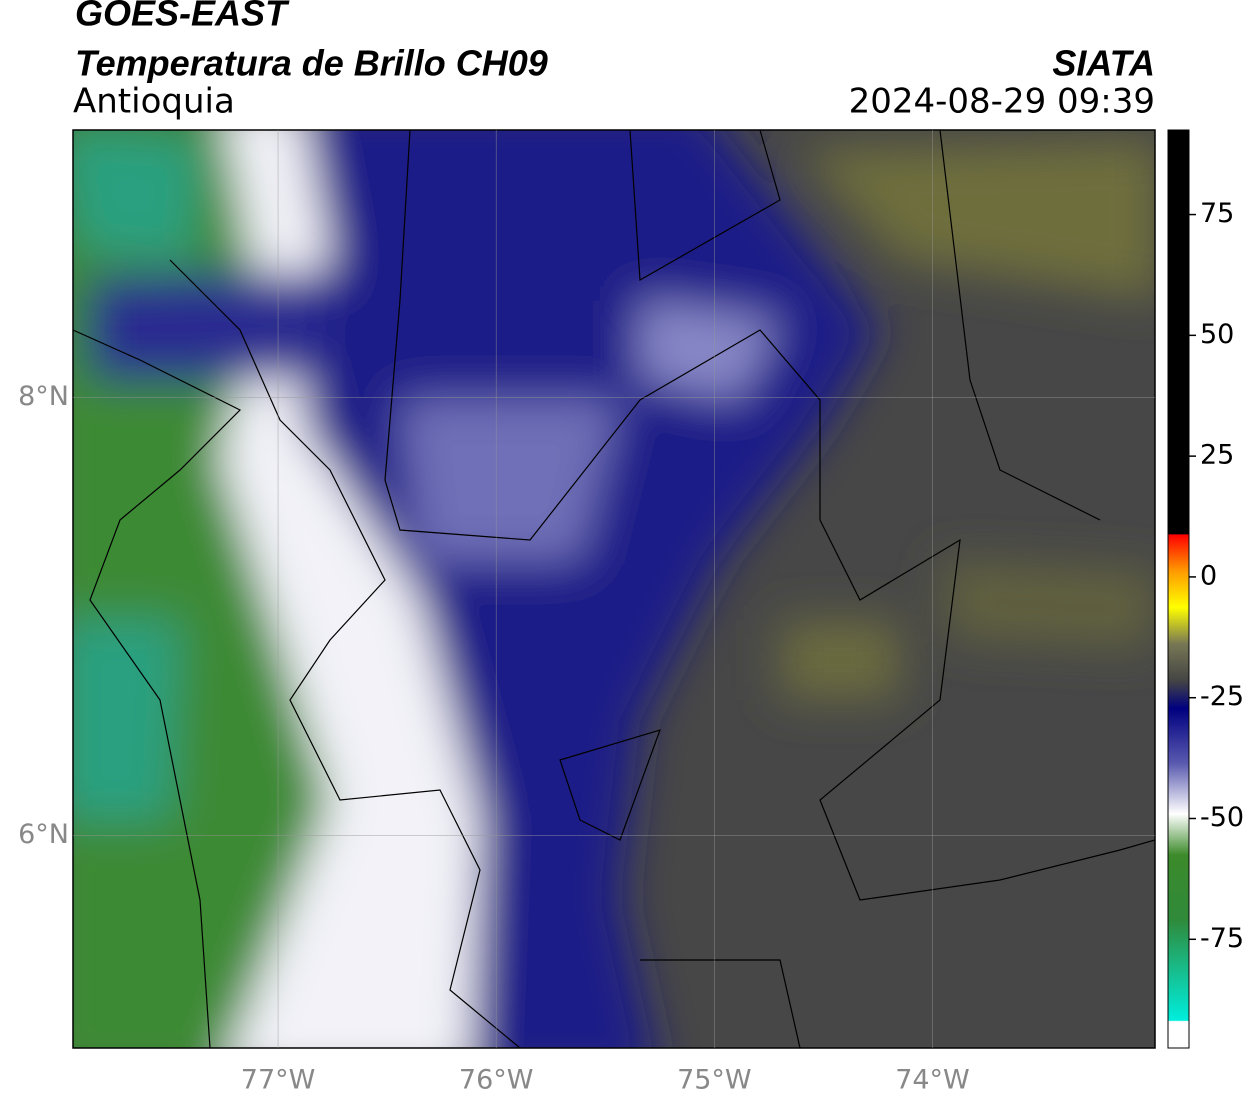 The image size is (1252, 1103). I want to click on lon-tick-label: 76°W, so click(496, 1080).